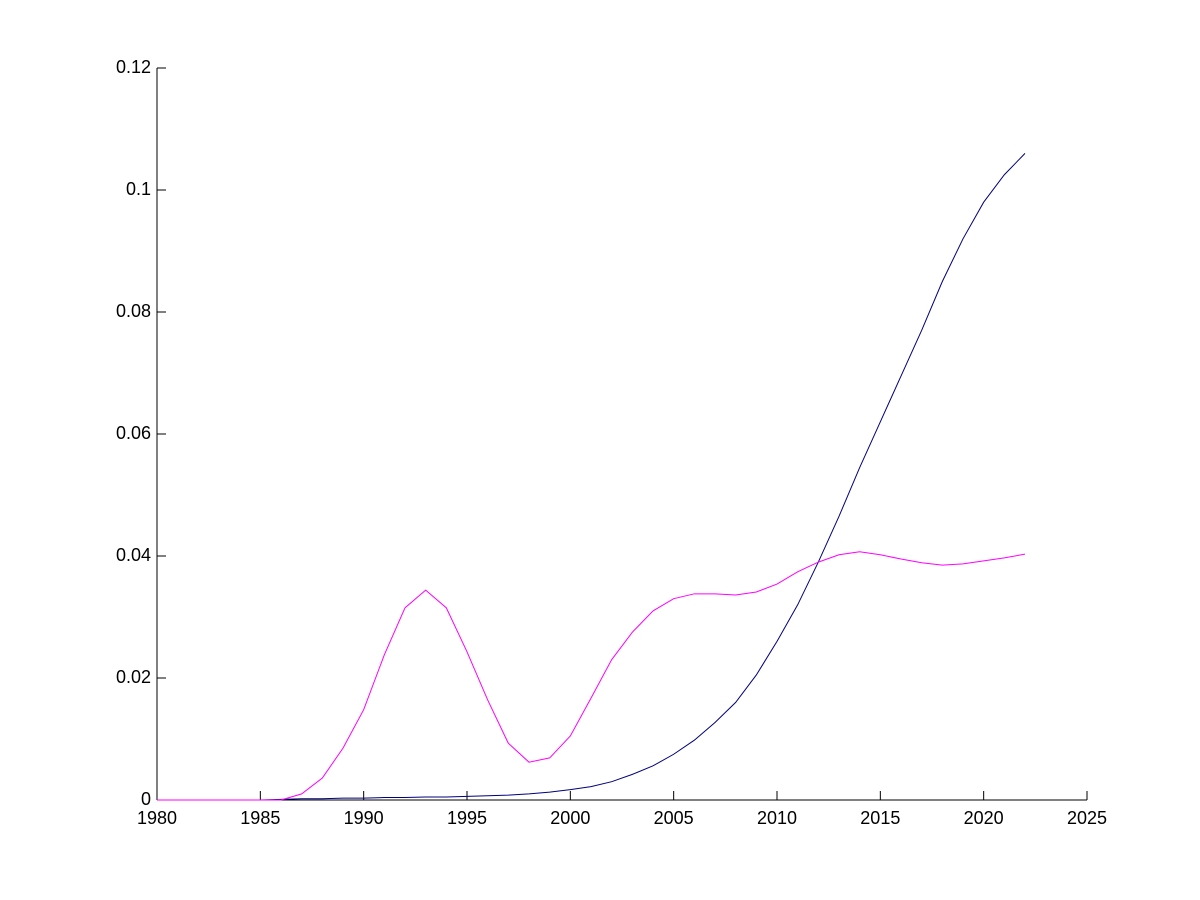 The height and width of the screenshot is (900, 1200). Describe the element at coordinates (1087, 818) in the screenshot. I see `x-tick-label: 2025` at that location.